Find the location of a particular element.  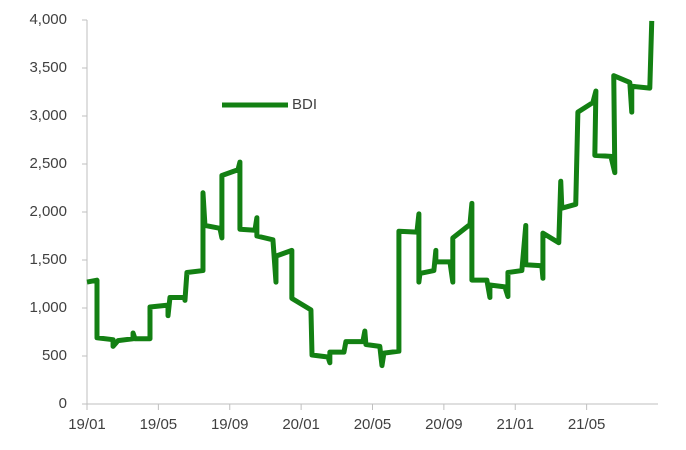

x-tick-label: 20/09 is located at coordinates (444, 424).